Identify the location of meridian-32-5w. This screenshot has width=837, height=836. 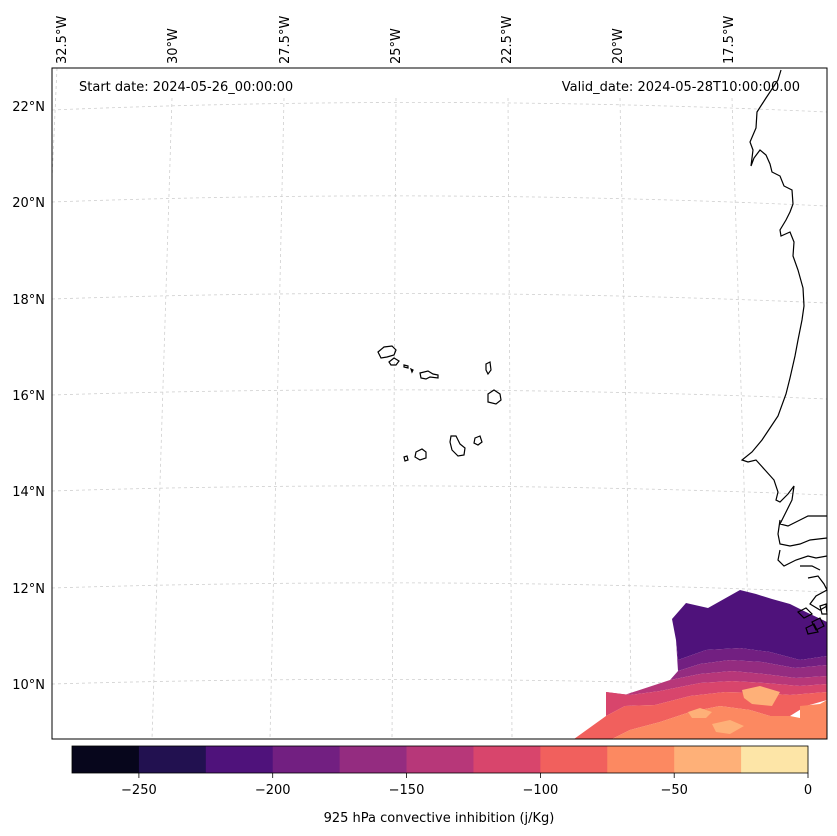
(54, 124).